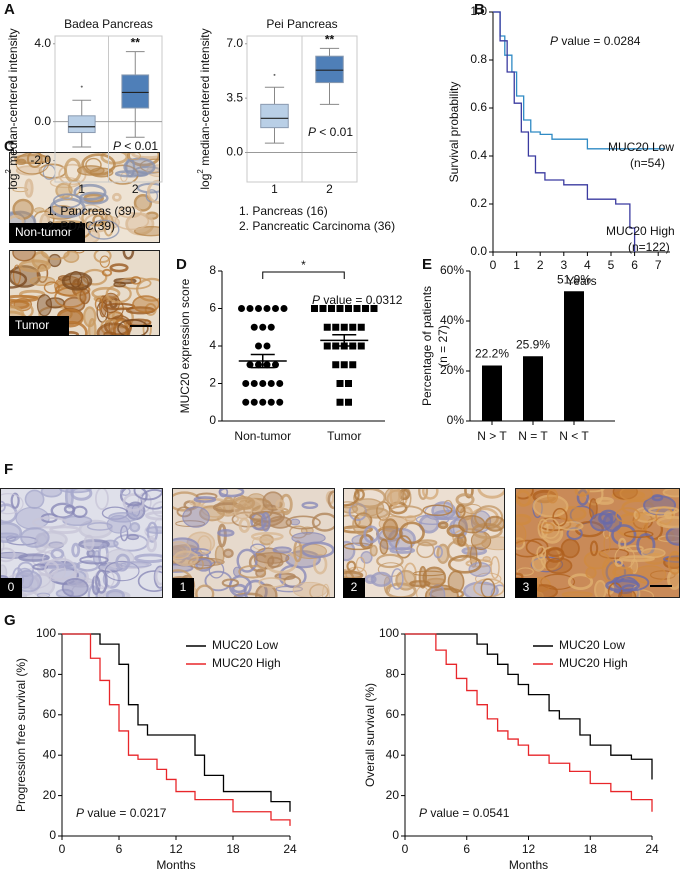 The height and width of the screenshot is (874, 685). What do you see at coordinates (301, 24) in the screenshot?
I see `chart-title: Pei Pancreas` at bounding box center [301, 24].